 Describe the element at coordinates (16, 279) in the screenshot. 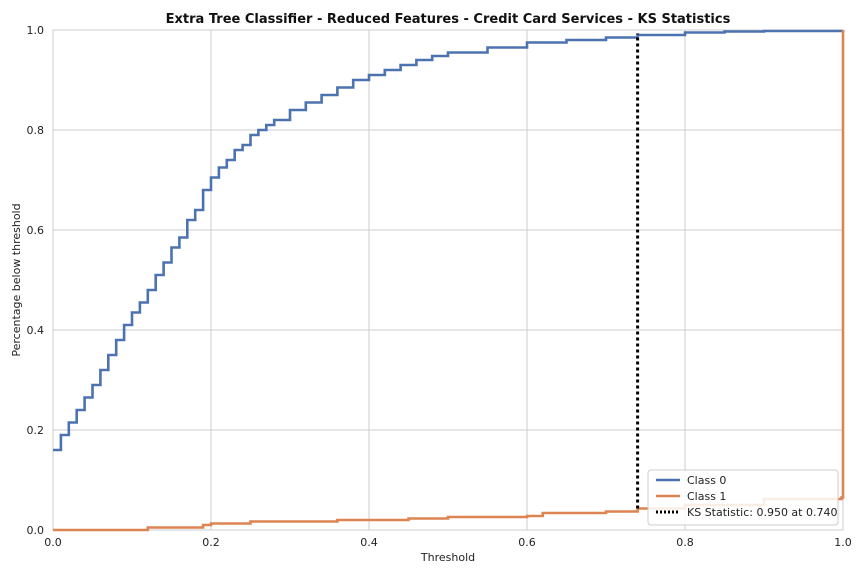

I see `y-axis-title: Percentage below threshold` at that location.